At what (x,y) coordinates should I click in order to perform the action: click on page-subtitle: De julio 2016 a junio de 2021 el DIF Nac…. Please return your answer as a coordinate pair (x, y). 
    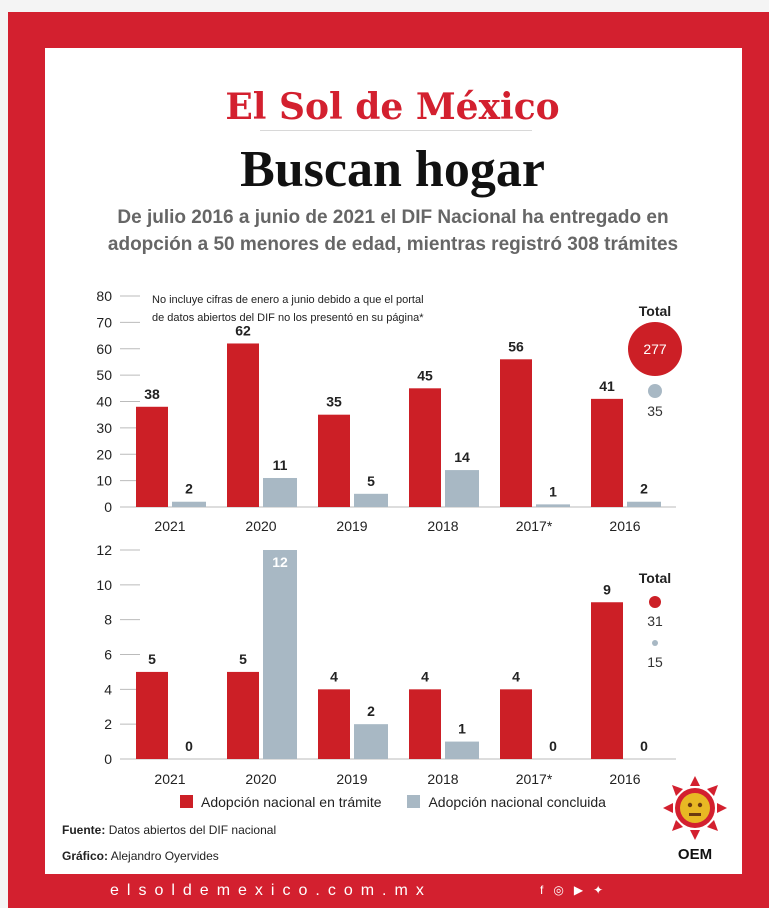
    Looking at the image, I should click on (393, 231).